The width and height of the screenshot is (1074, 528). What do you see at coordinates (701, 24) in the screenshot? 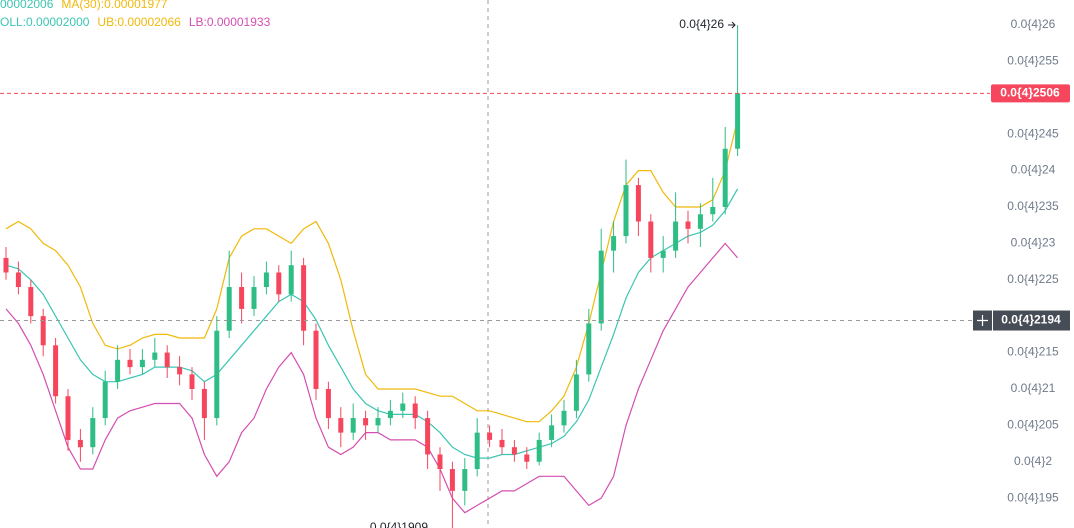
I see `high-label: 0.0{4}26` at bounding box center [701, 24].